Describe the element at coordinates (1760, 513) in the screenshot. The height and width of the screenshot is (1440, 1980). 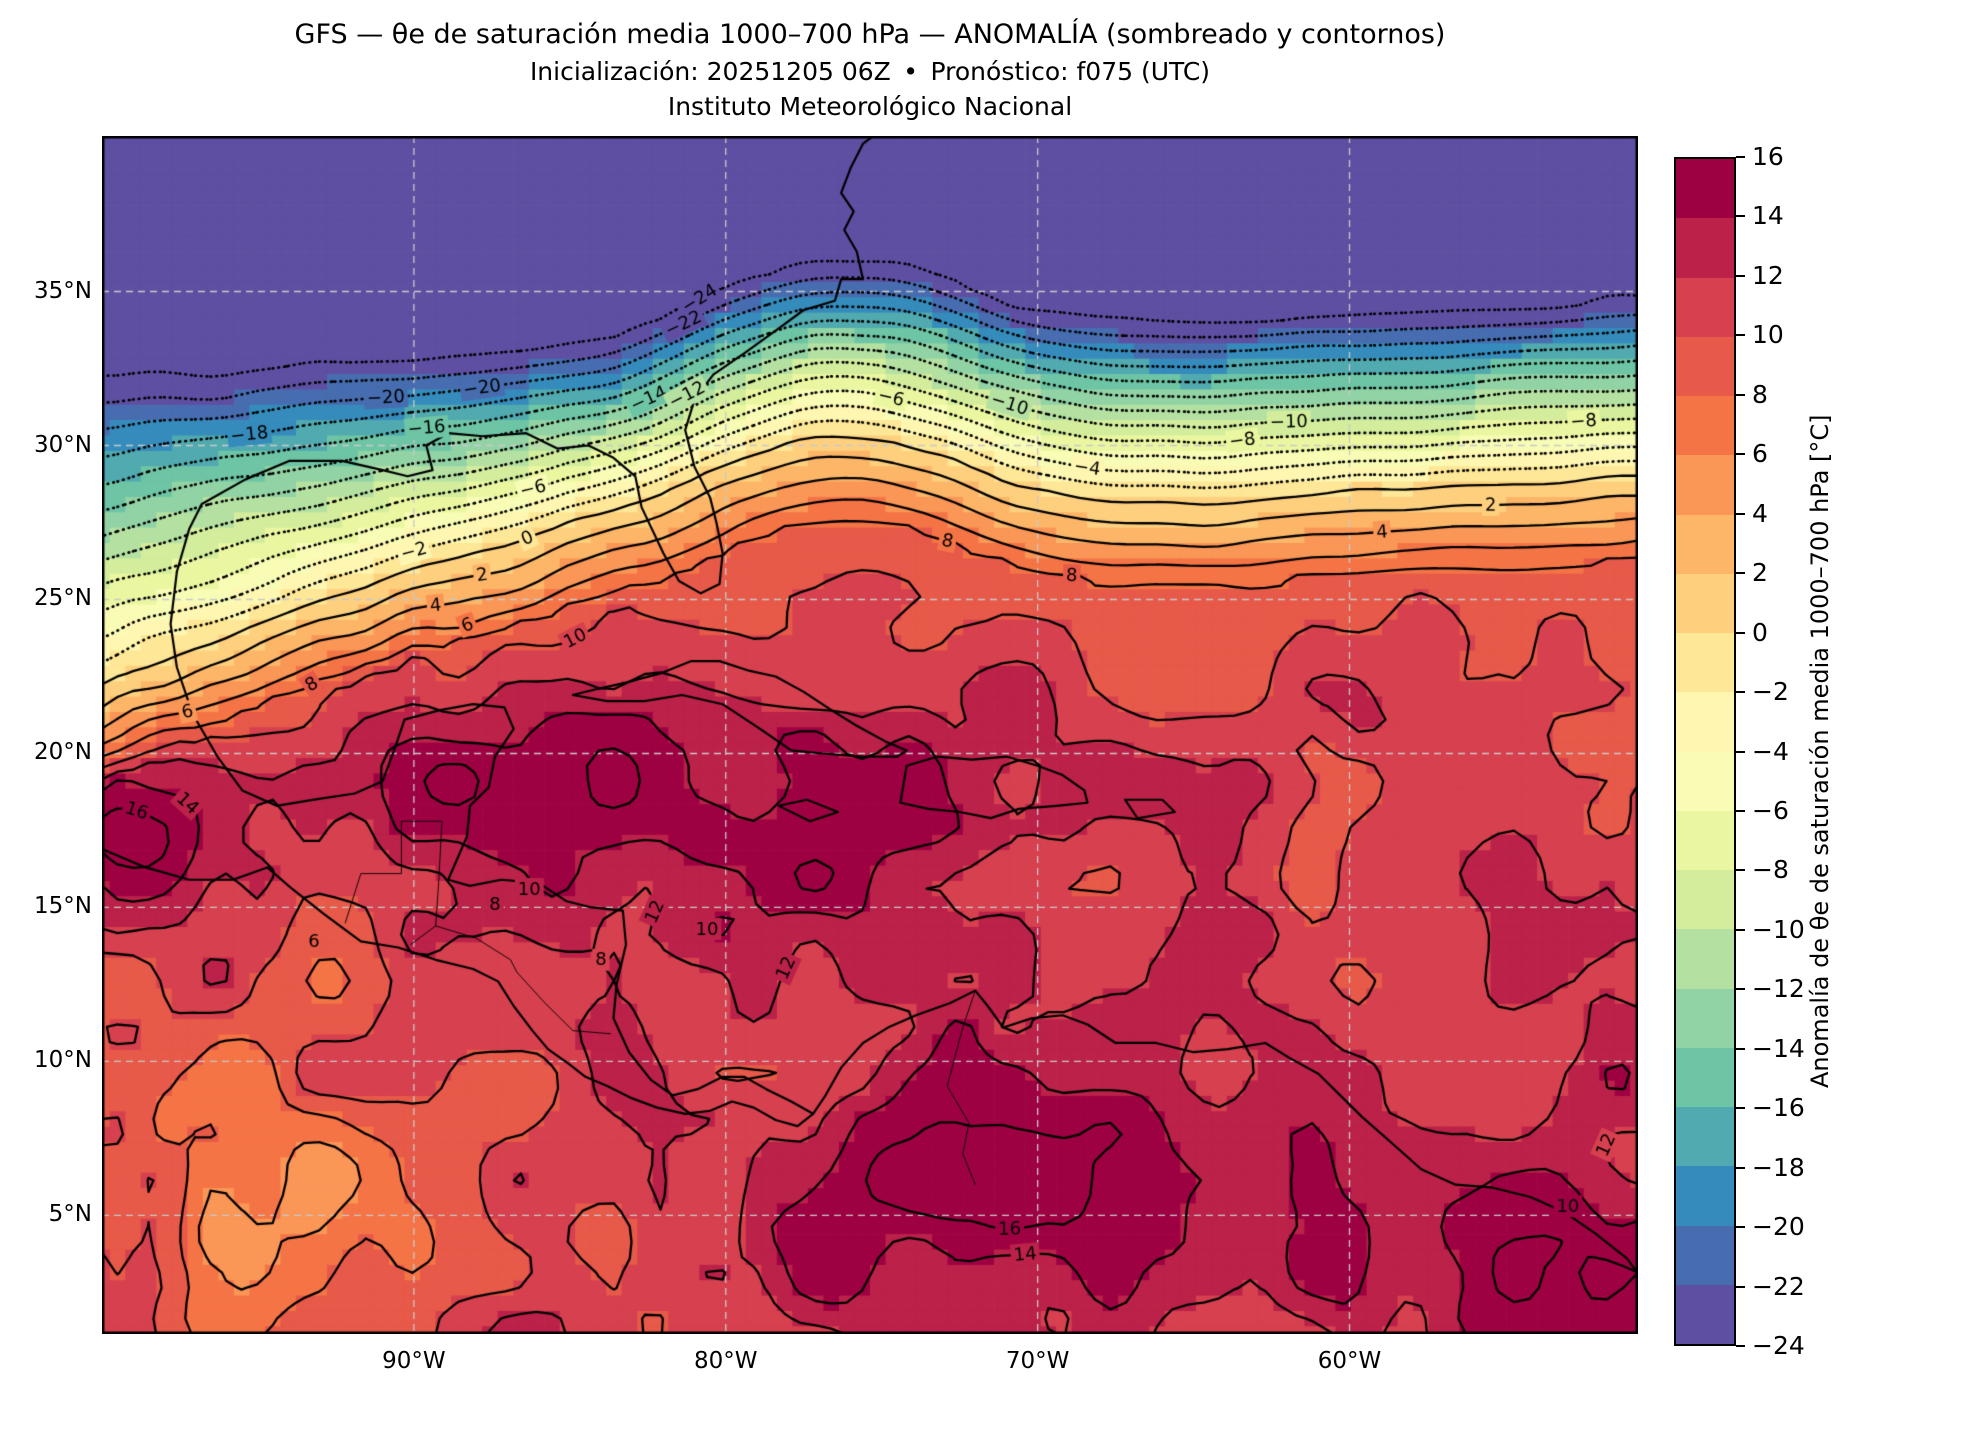
I see `colorbar-tick-label: 4` at that location.